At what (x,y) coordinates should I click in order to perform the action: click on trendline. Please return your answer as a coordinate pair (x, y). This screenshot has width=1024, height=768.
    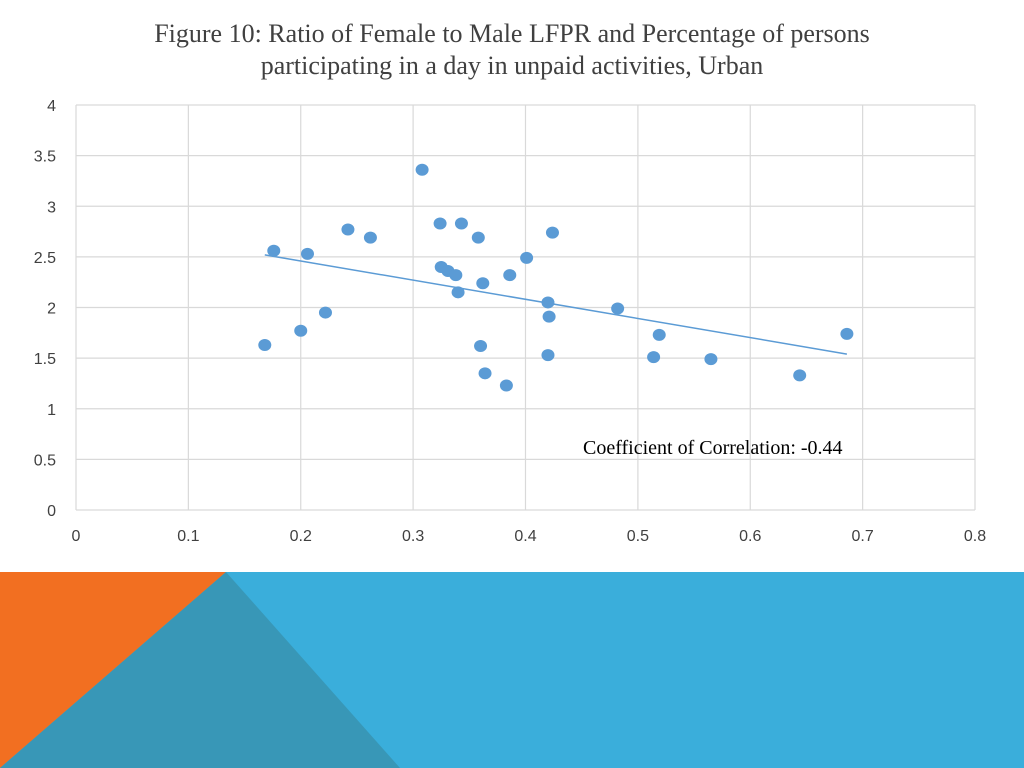
    Looking at the image, I should click on (556, 304).